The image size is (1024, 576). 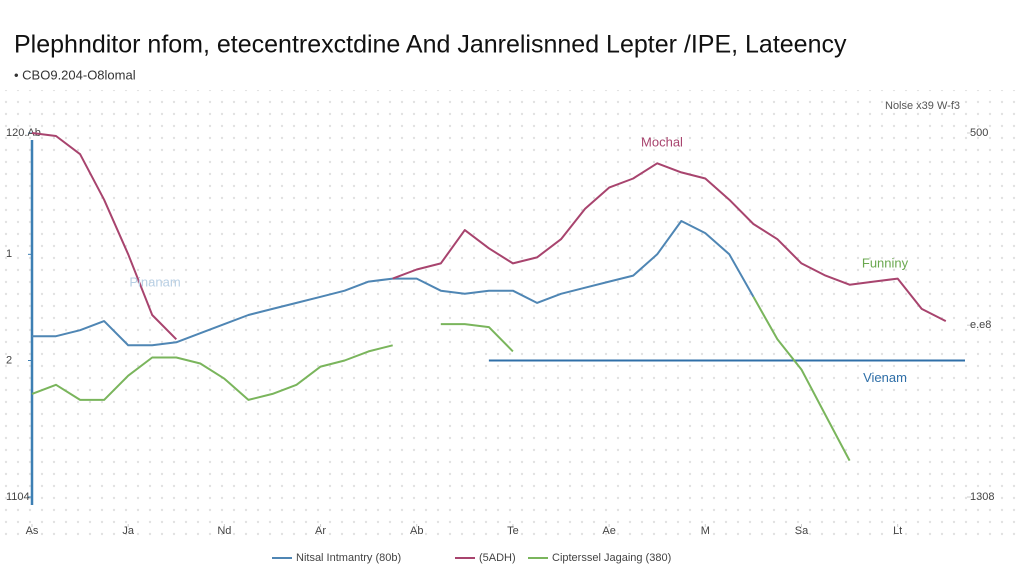 What do you see at coordinates (348, 558) in the screenshot?
I see `legend-label: Nitsal Intmantry (80b)` at bounding box center [348, 558].